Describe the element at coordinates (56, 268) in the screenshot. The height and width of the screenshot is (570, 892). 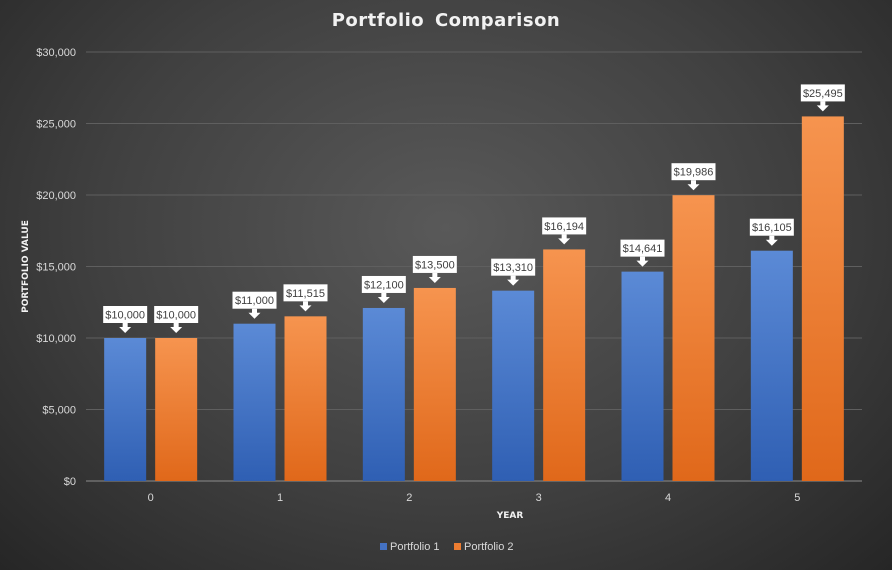
I see `y-tick-label: $15,000` at that location.